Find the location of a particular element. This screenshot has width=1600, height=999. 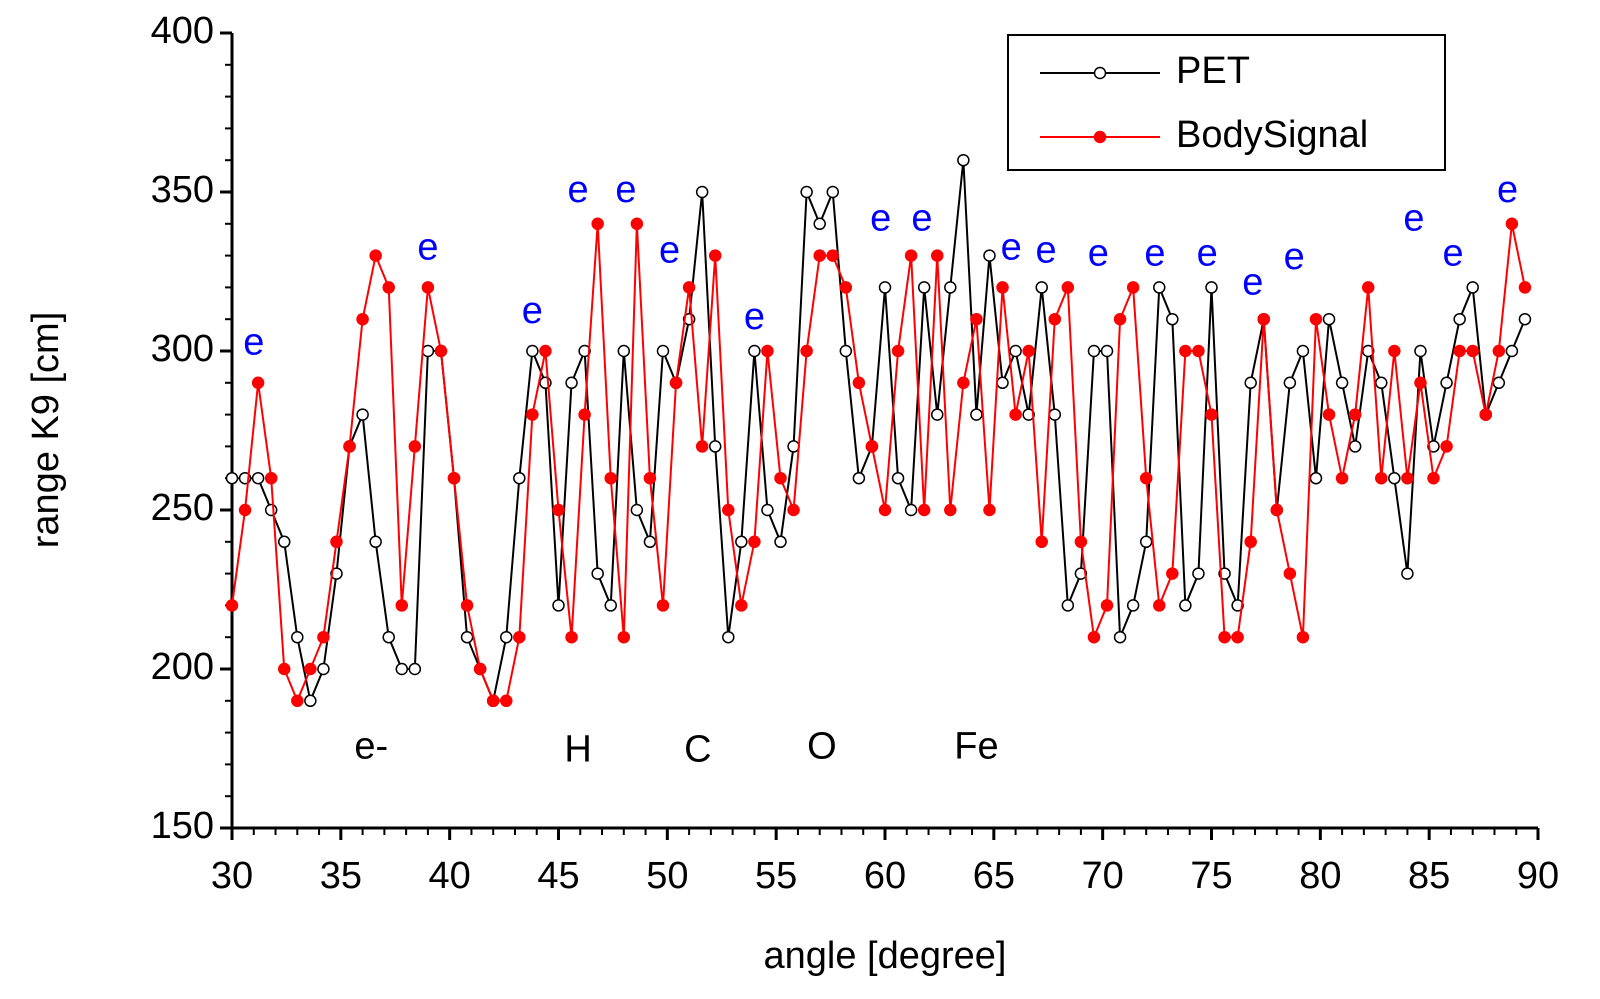

y-axis-label: range K9 [cm] is located at coordinates (46, 430).